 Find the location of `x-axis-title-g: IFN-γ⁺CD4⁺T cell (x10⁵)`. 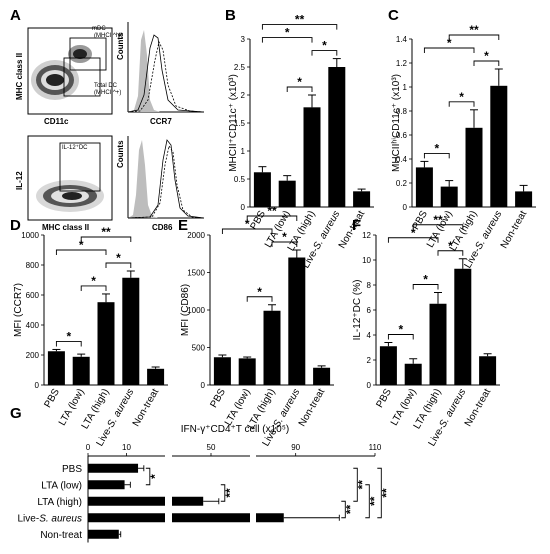

x-axis-title-g: IFN-γ⁺CD4⁺T cell (x10⁵) is located at coordinates (235, 429).